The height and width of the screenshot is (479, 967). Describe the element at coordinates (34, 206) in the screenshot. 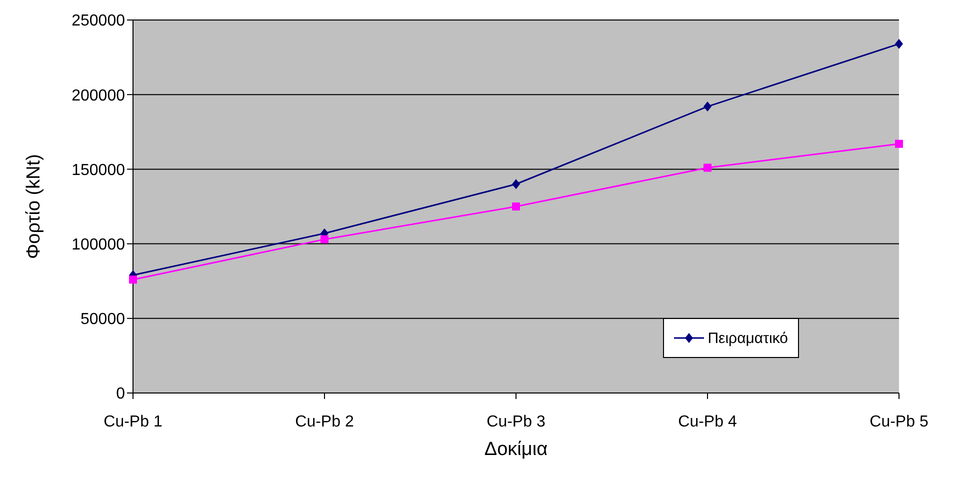

I see `y-axis-title: Φορτίο (kNt)` at that location.